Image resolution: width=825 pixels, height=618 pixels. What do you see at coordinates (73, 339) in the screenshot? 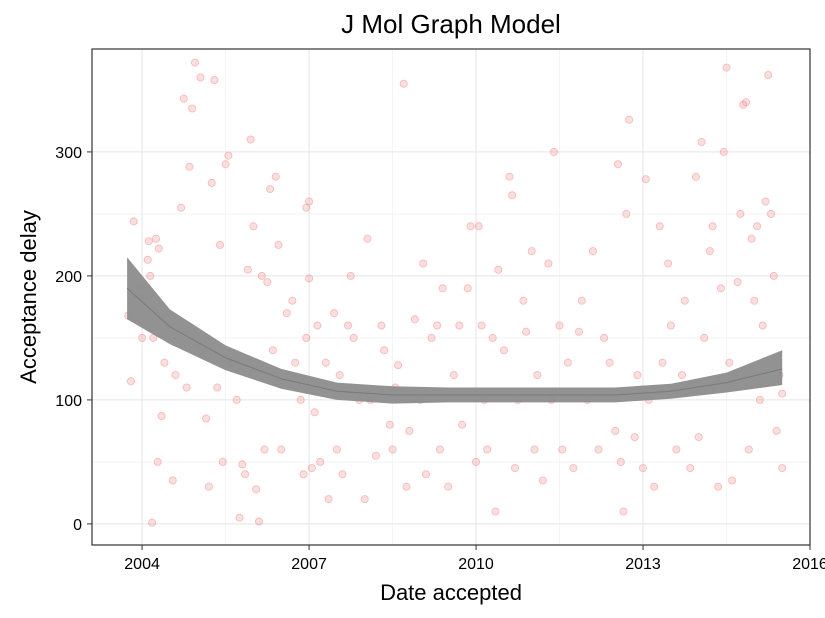
I see `y-axis-ticks: 0 100 200 300` at bounding box center [73, 339].